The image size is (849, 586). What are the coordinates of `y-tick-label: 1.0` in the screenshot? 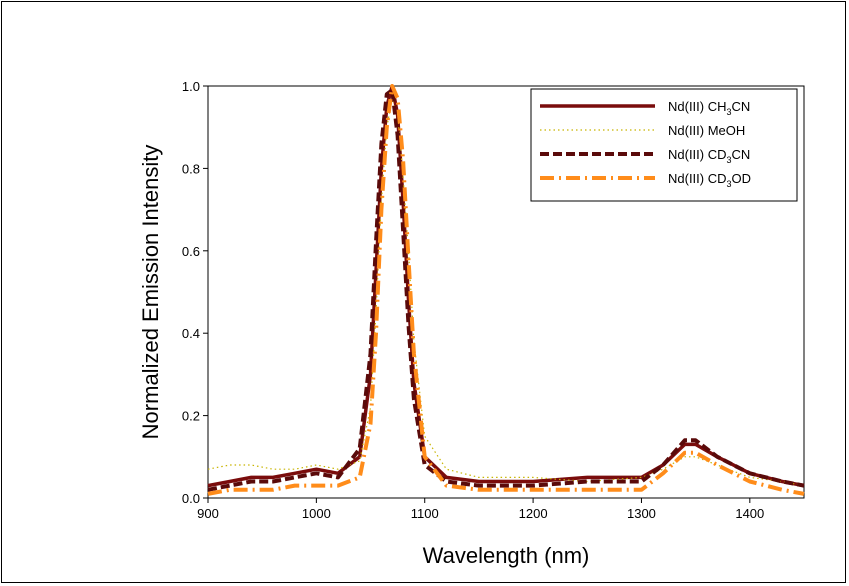 It's located at (191, 86).